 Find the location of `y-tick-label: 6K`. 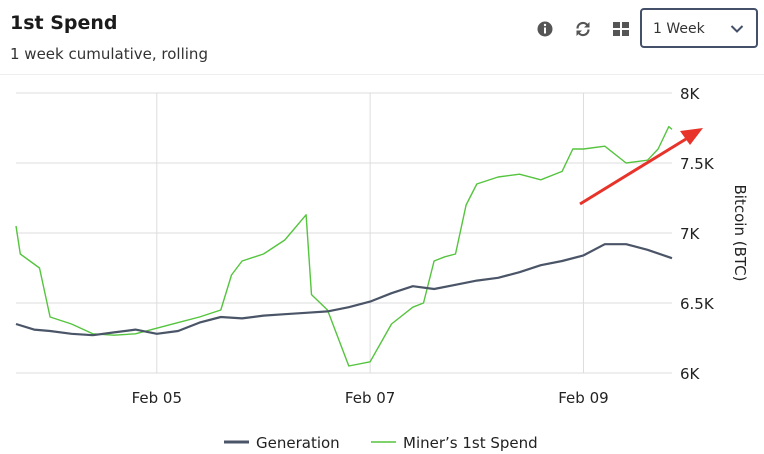

y-tick-label: 6K is located at coordinates (690, 374).